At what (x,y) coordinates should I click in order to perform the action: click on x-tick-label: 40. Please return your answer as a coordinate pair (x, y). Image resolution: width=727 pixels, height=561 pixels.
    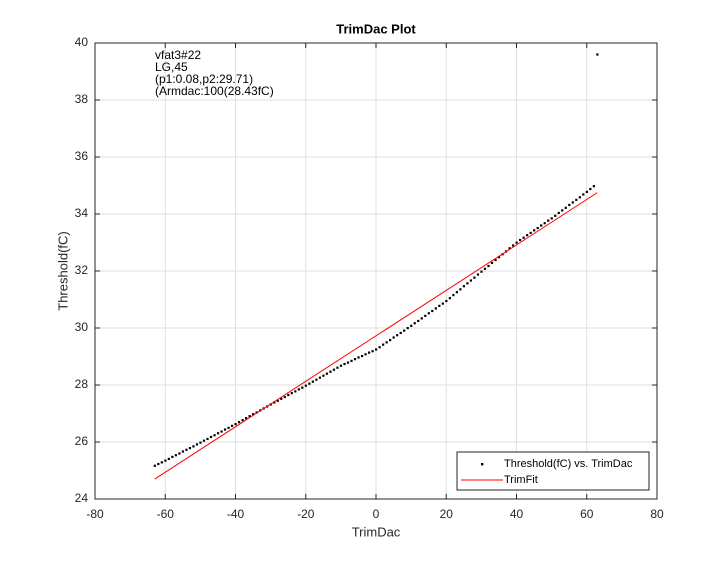
    Looking at the image, I should click on (517, 514).